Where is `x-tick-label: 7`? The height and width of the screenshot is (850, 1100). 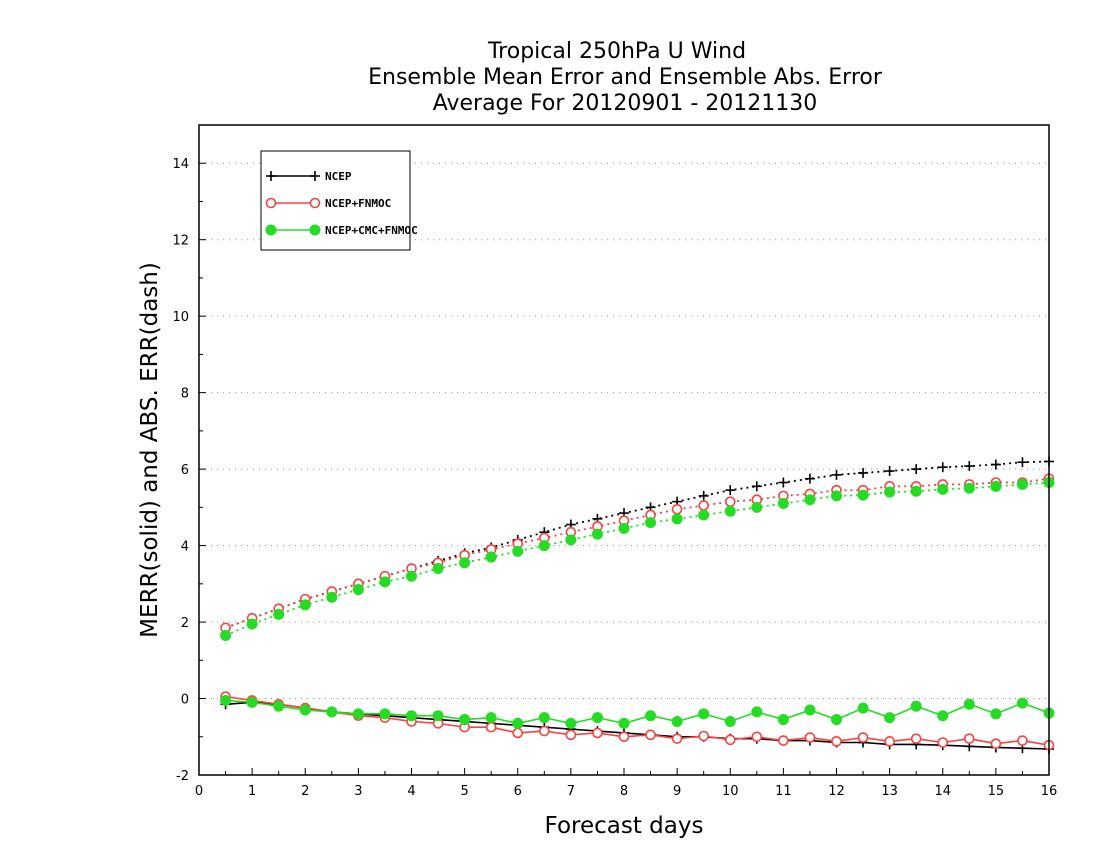 x-tick-label: 7 is located at coordinates (571, 791).